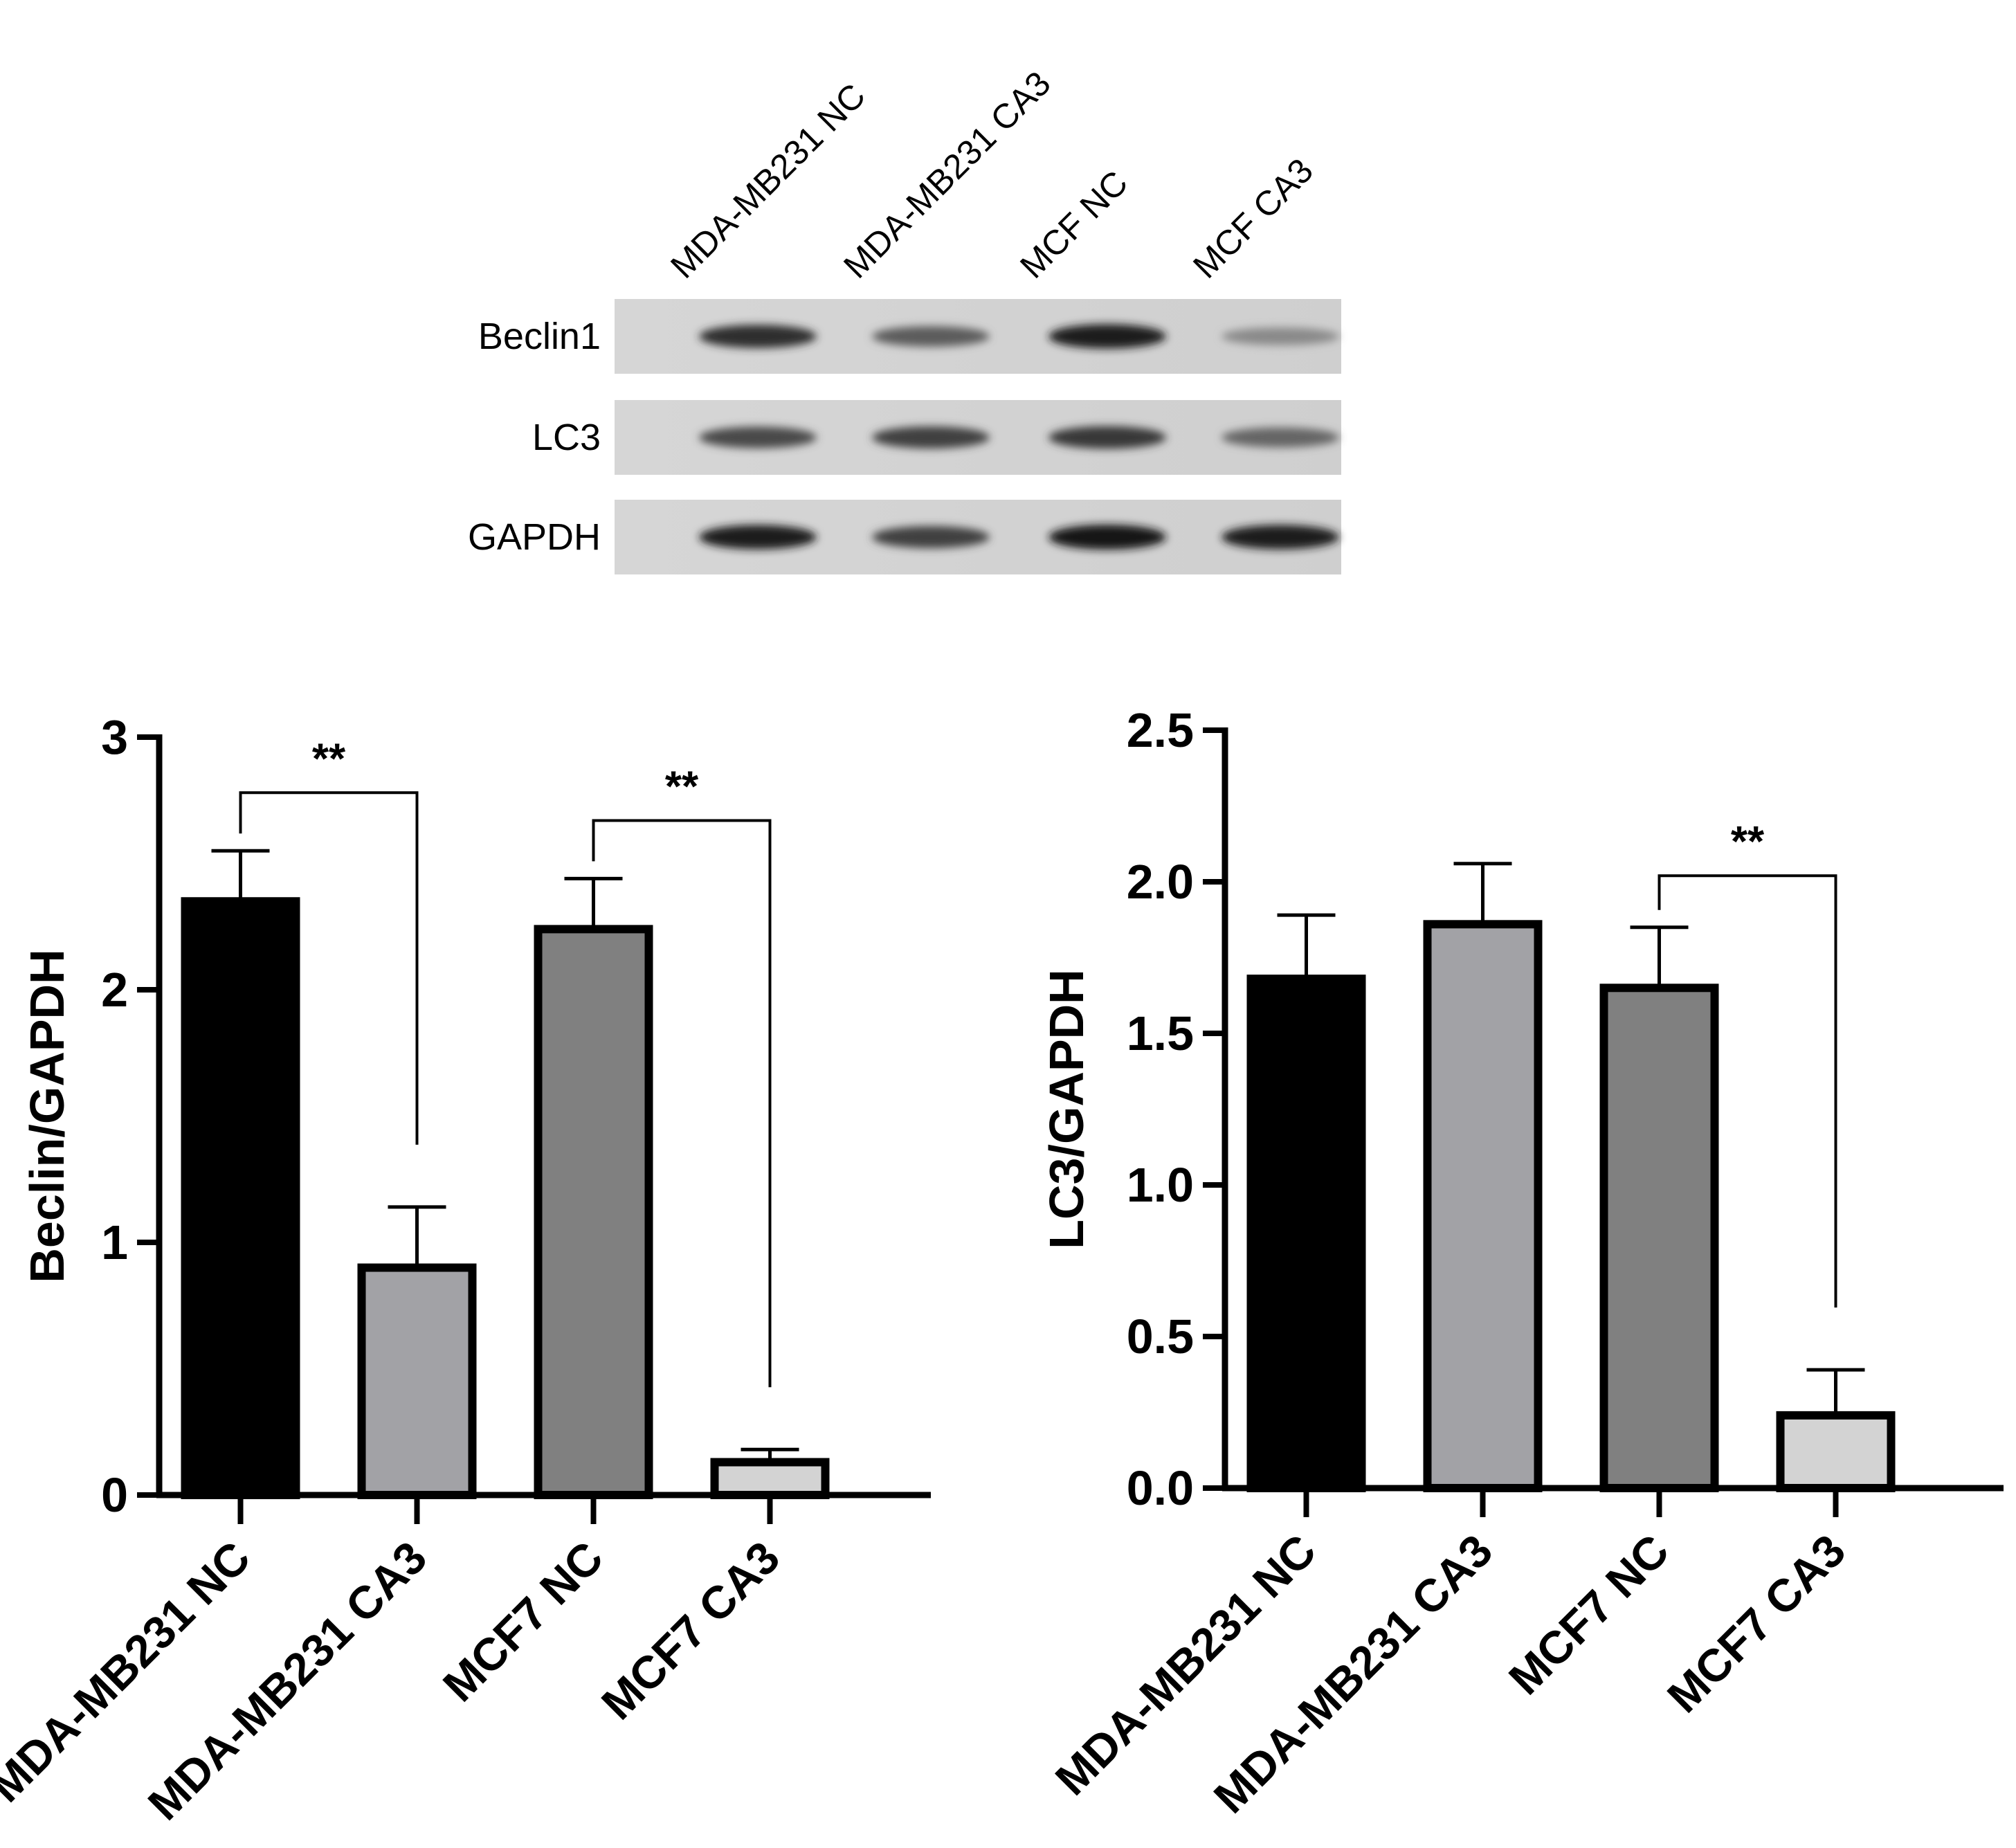 The image size is (2016, 1848). What do you see at coordinates (1160, 1033) in the screenshot?
I see `y-tick-label: 1.5` at bounding box center [1160, 1033].